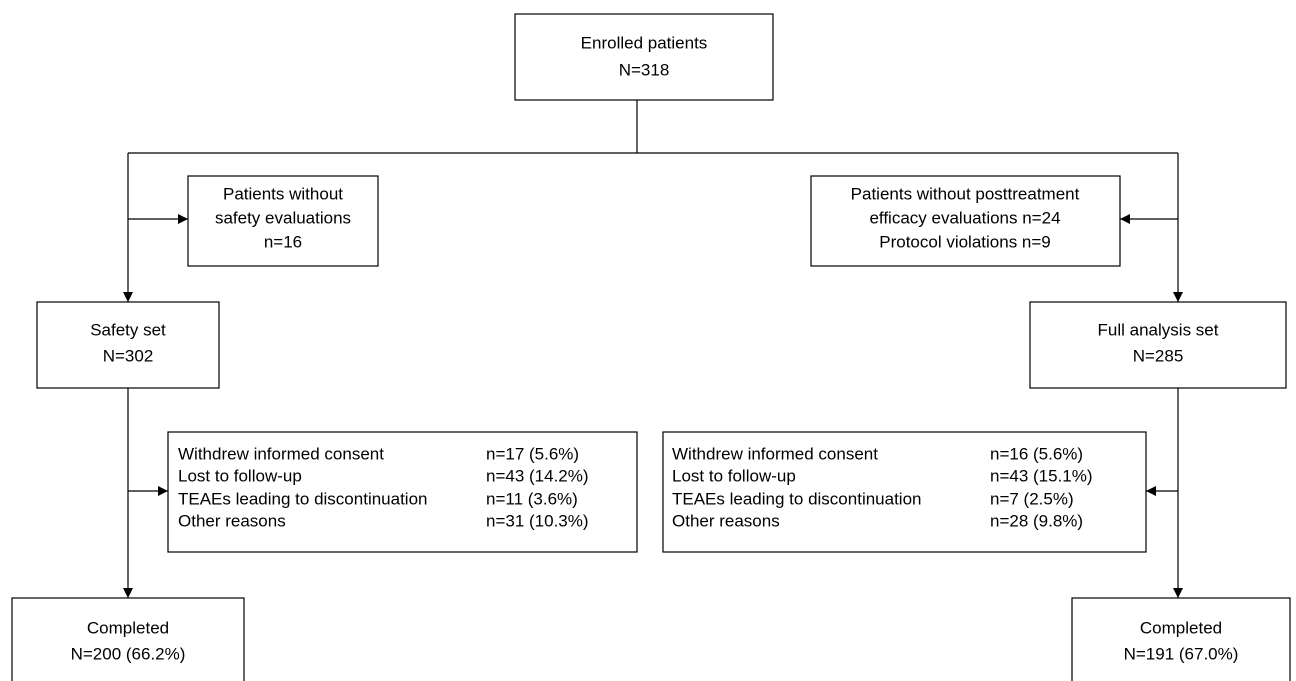  What do you see at coordinates (532, 453) in the screenshot?
I see `reason-count: n=17 (5.6%)` at bounding box center [532, 453].